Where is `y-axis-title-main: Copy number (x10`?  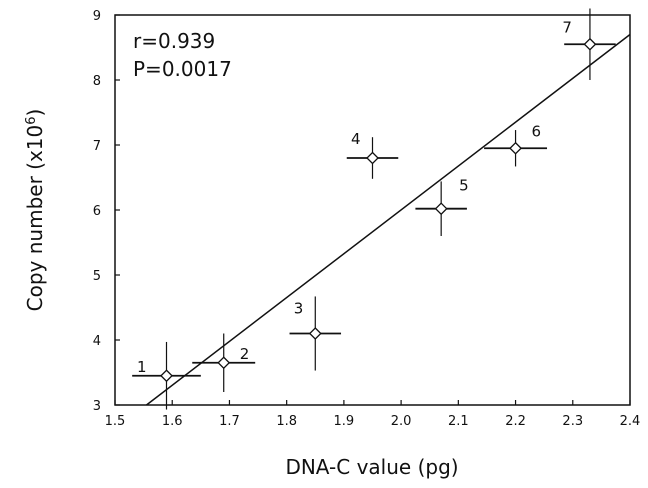
y-axis-title-main: Copy number (x10 is located at coordinates (35, 218).